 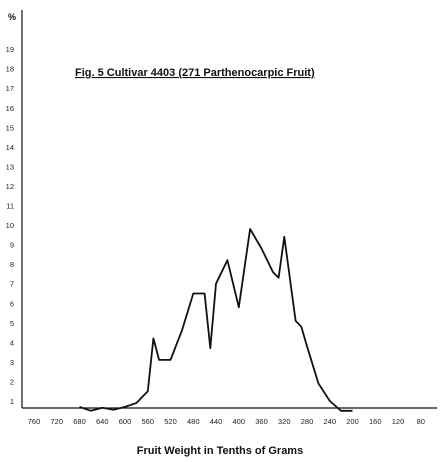 I want to click on x-tick-label: 240, so click(x=329, y=421).